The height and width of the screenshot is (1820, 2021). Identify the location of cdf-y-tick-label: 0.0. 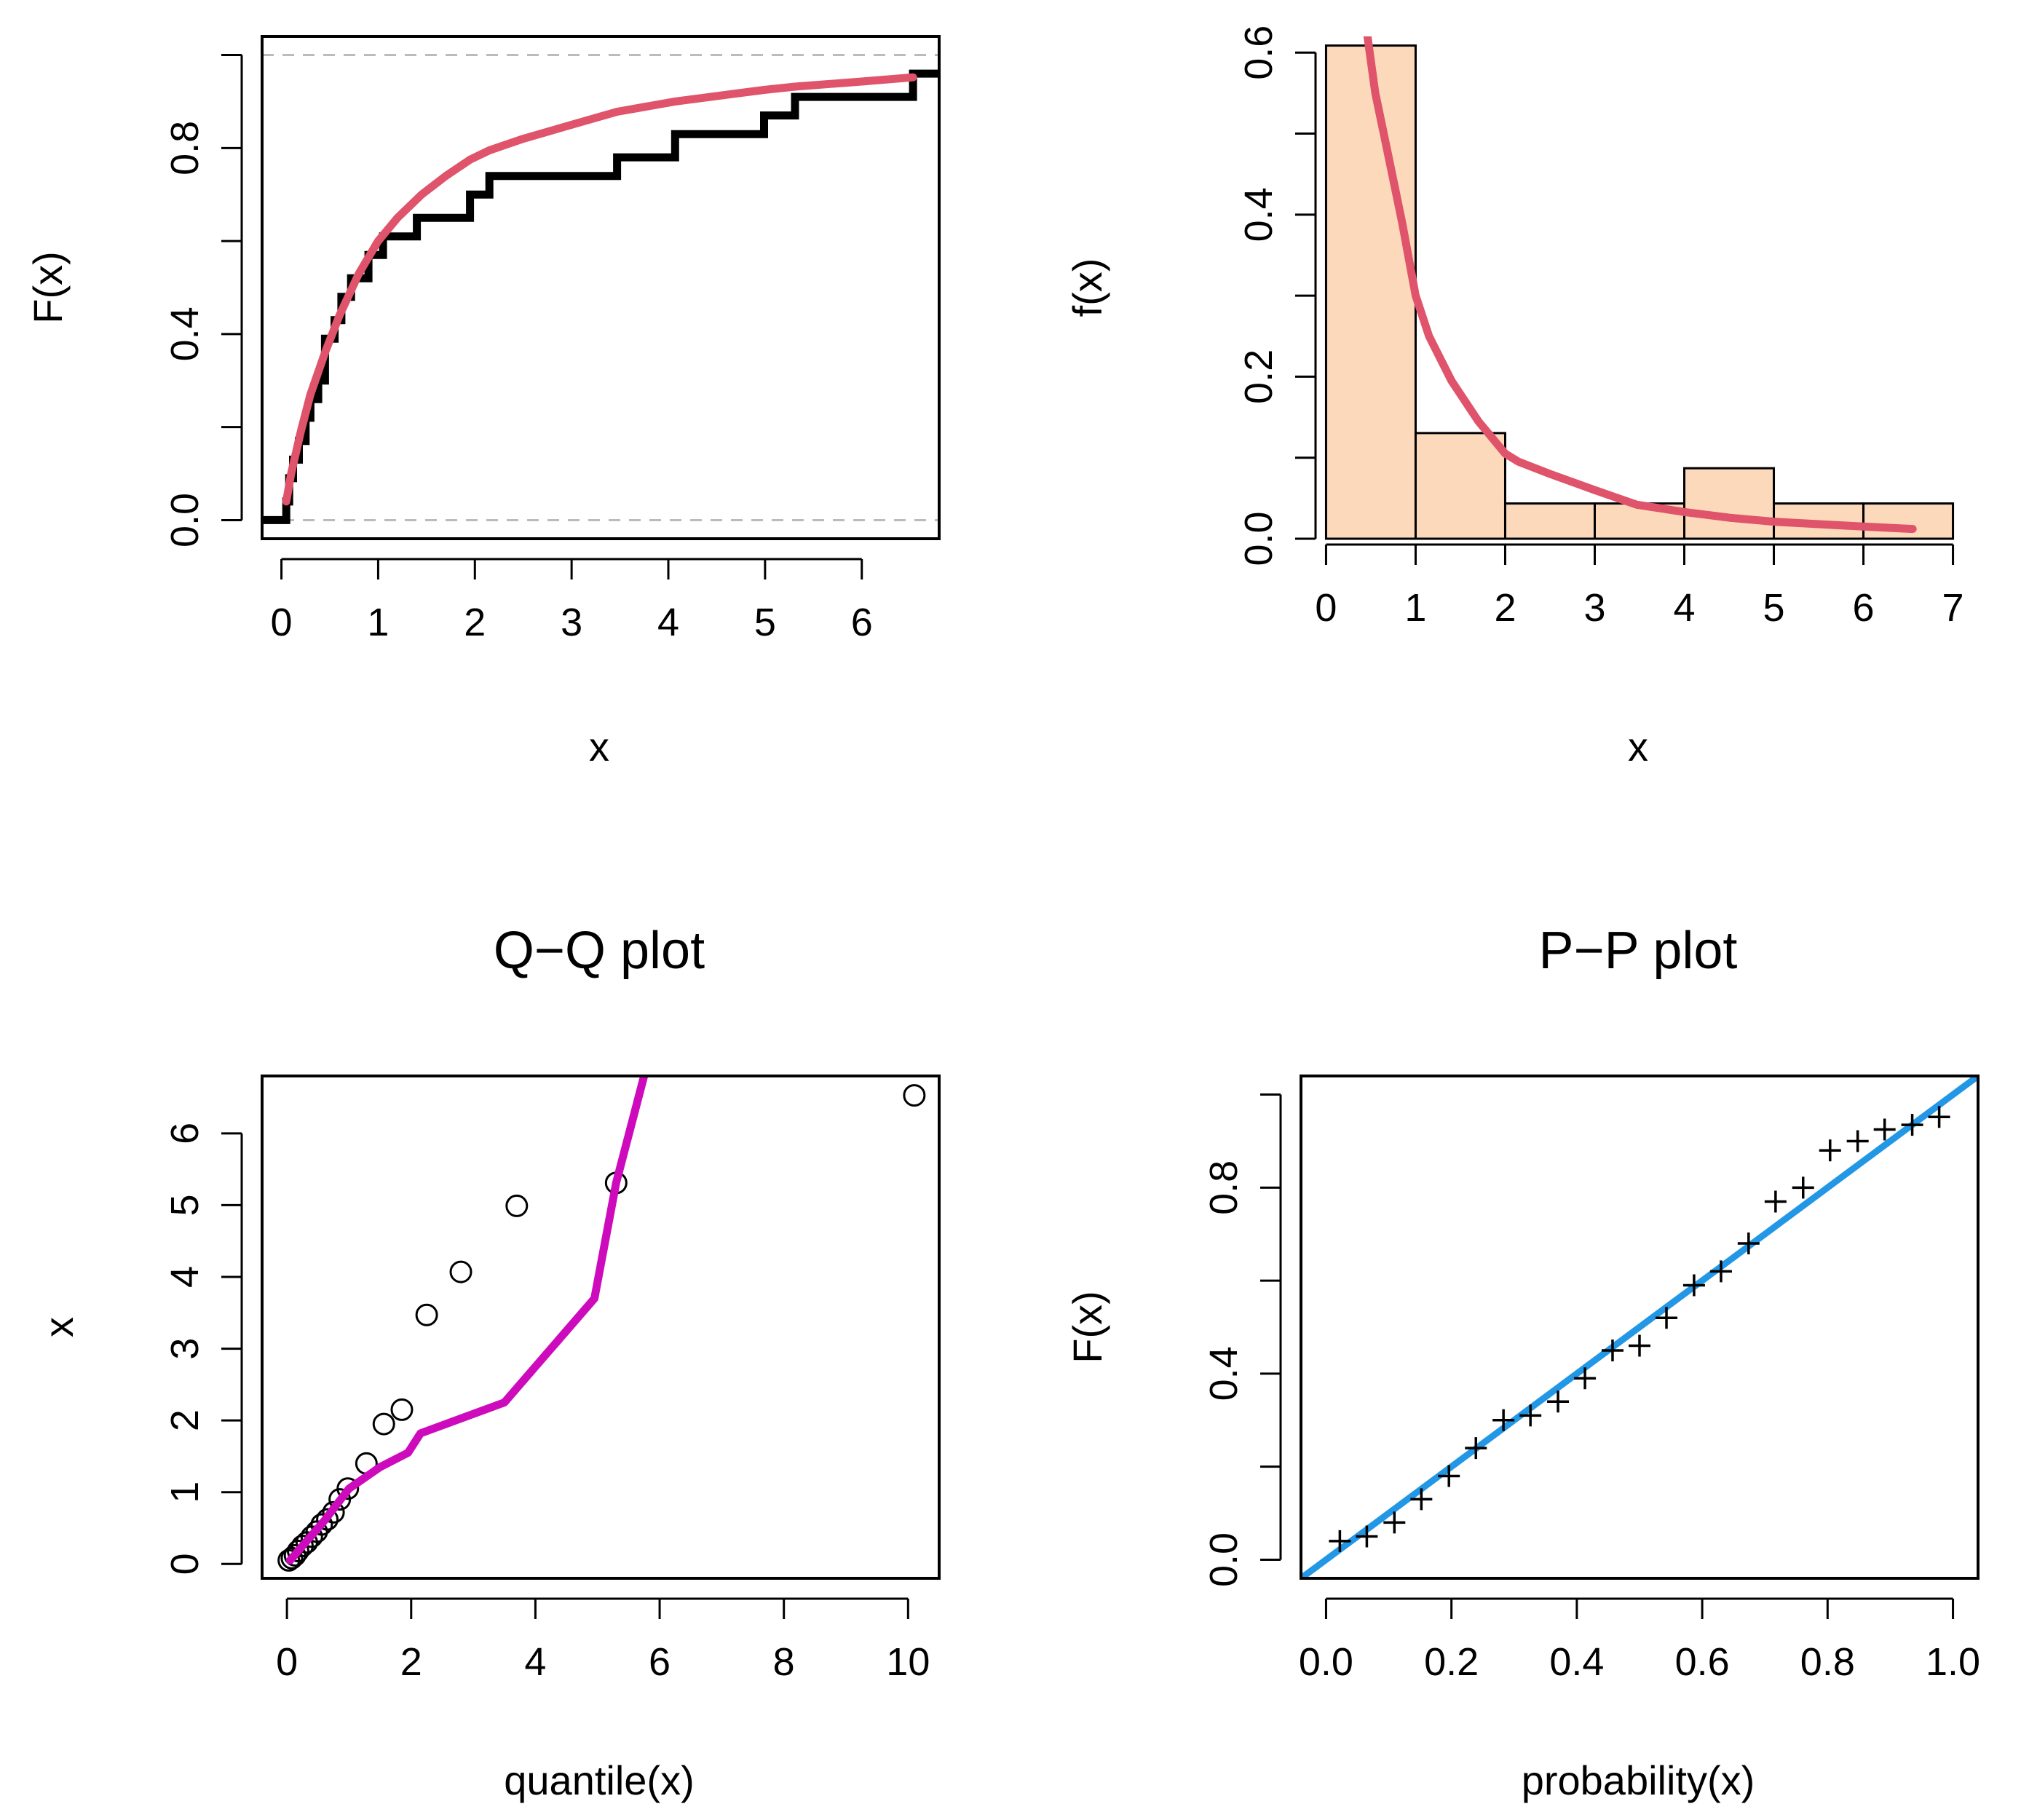
(185, 520).